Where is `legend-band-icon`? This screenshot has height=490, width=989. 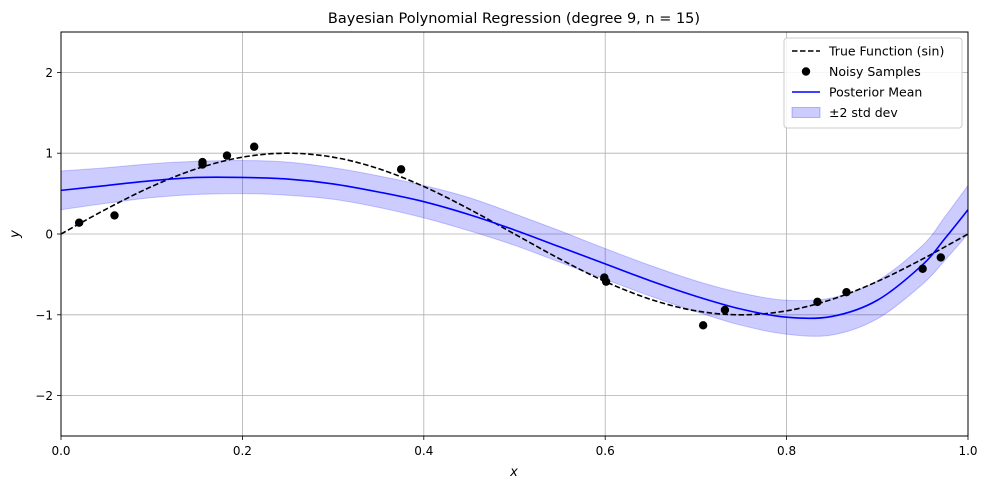
legend-band-icon is located at coordinates (806, 112).